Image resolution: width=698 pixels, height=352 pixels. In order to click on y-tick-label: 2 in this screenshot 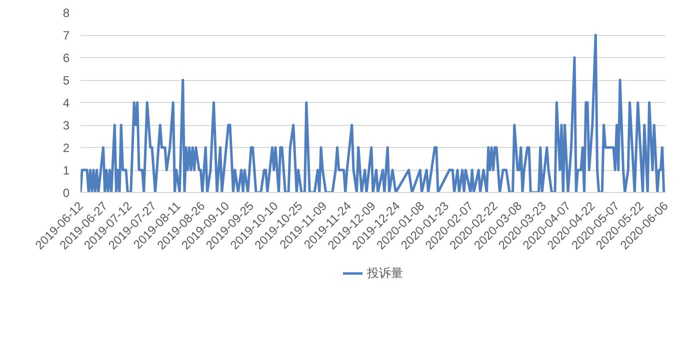, I will do `click(66, 148)`.